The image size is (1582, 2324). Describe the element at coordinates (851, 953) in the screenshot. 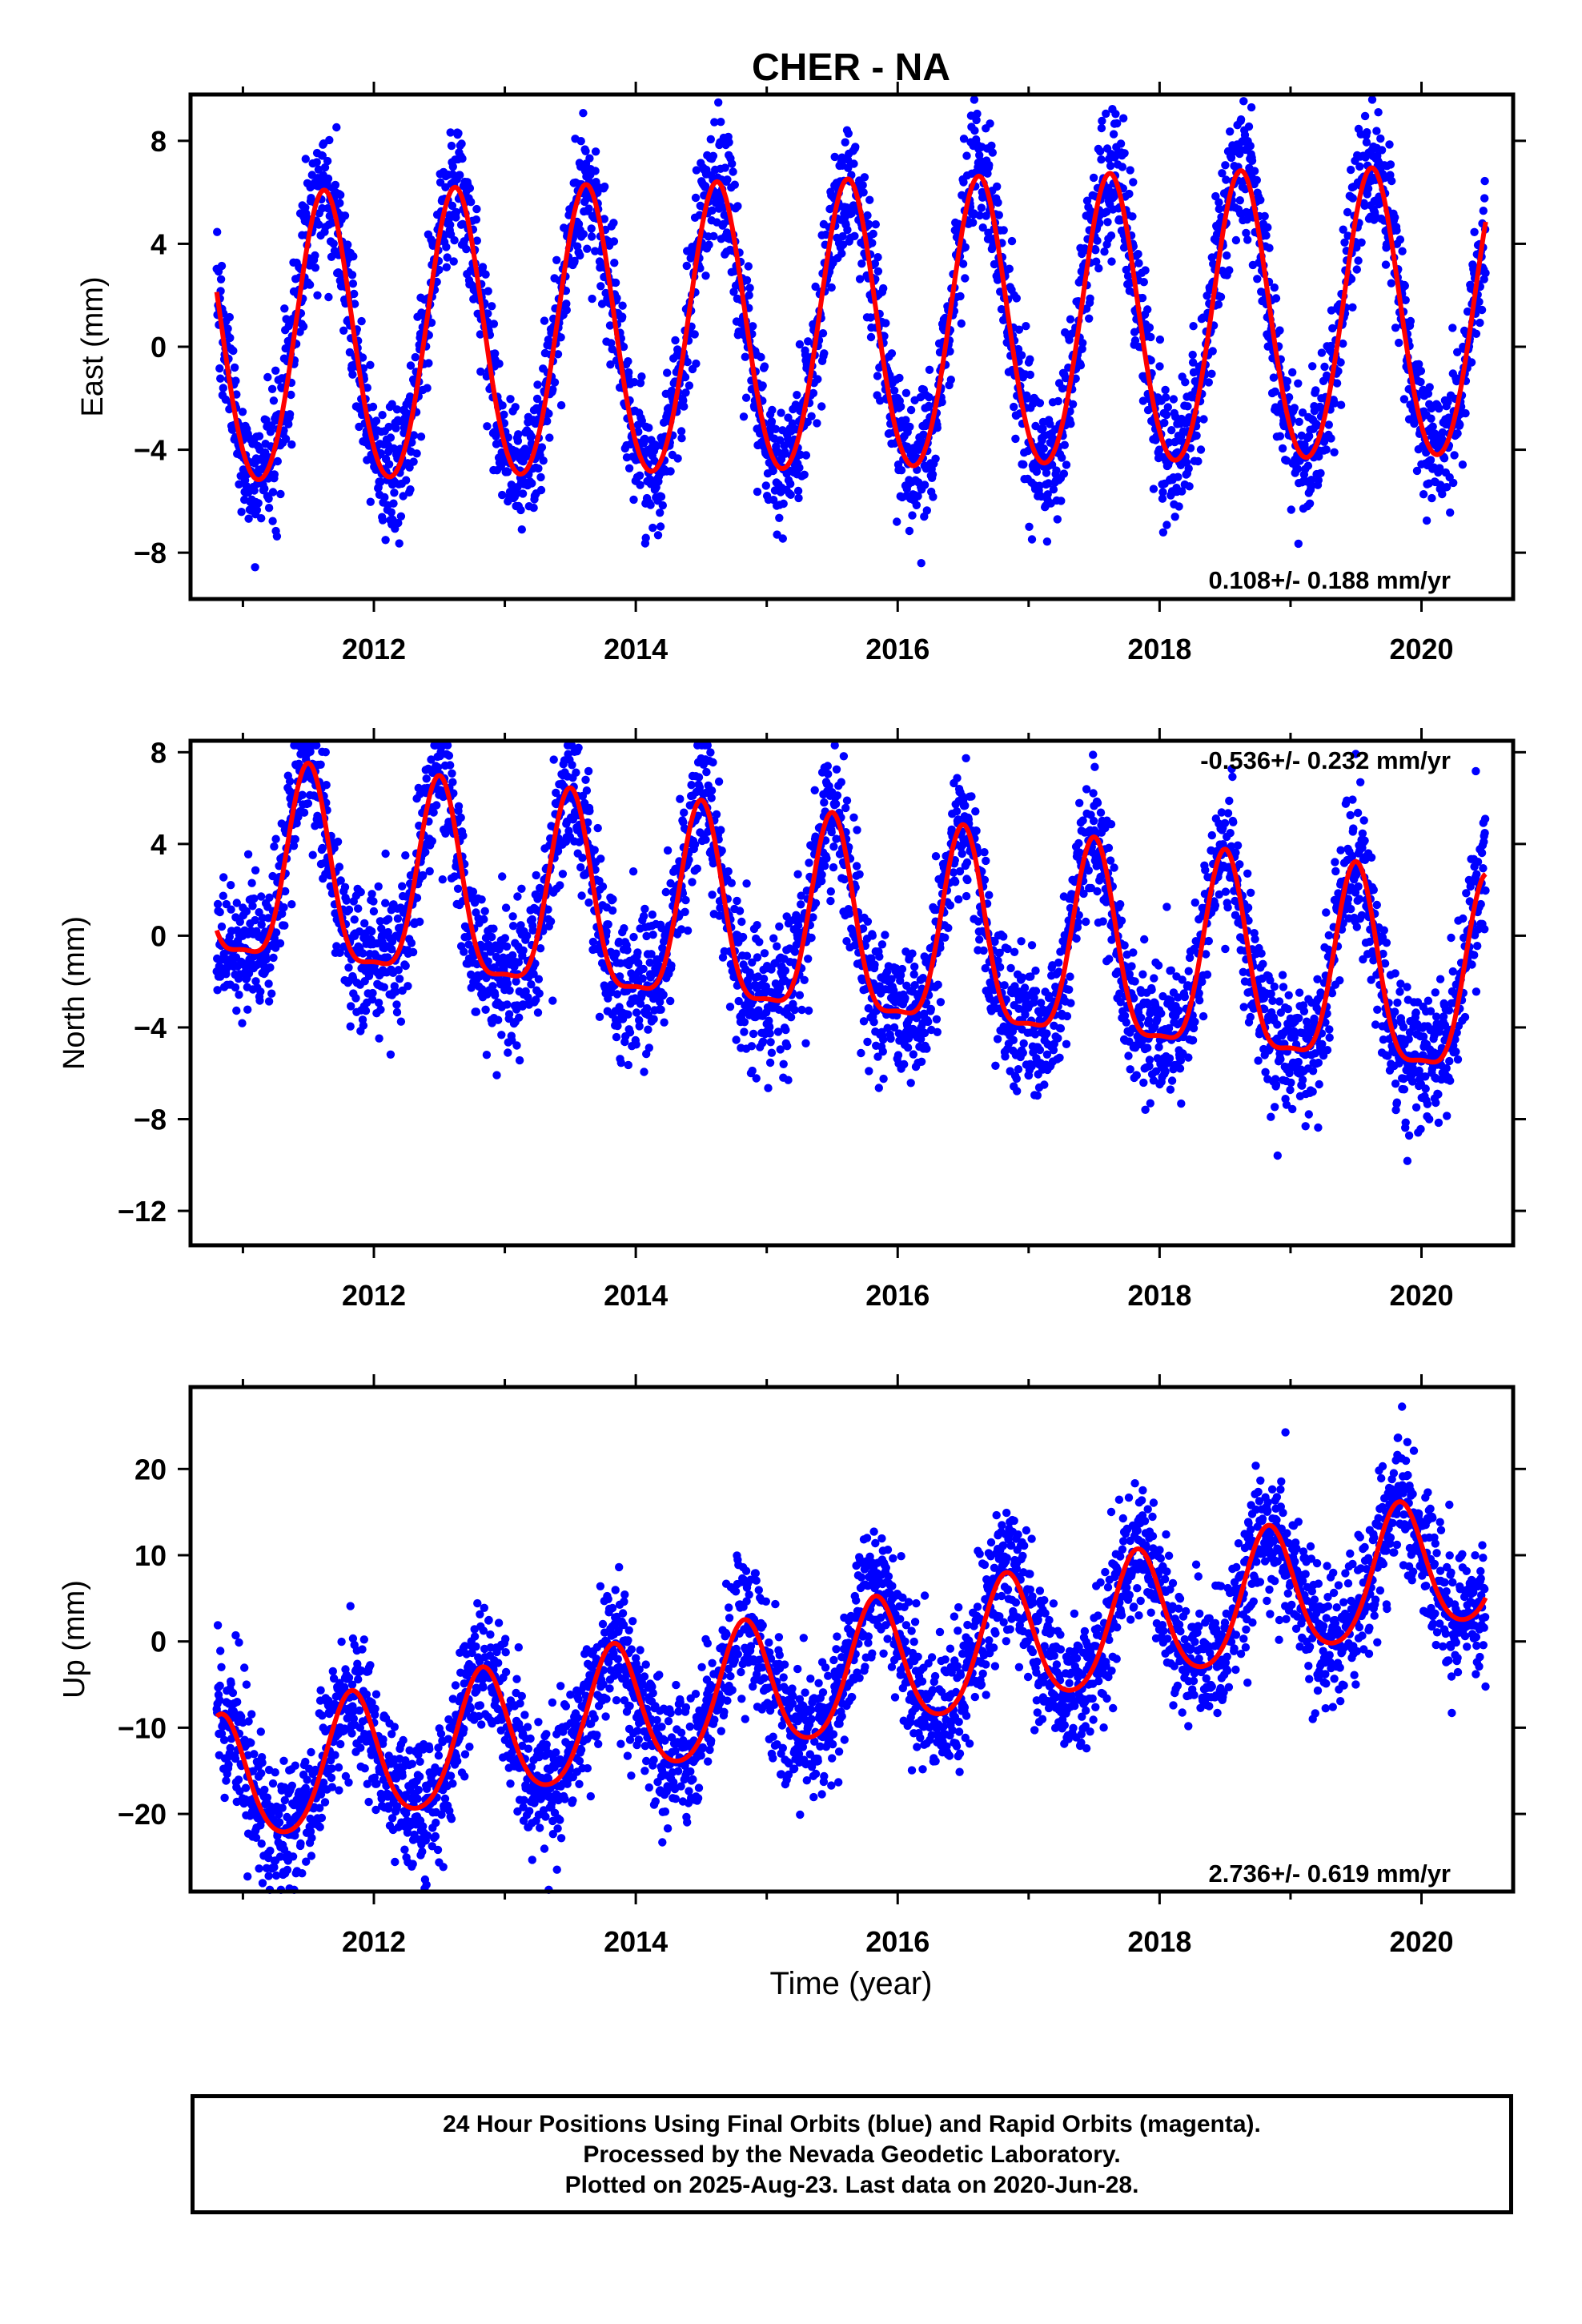

I see `north-points` at that location.